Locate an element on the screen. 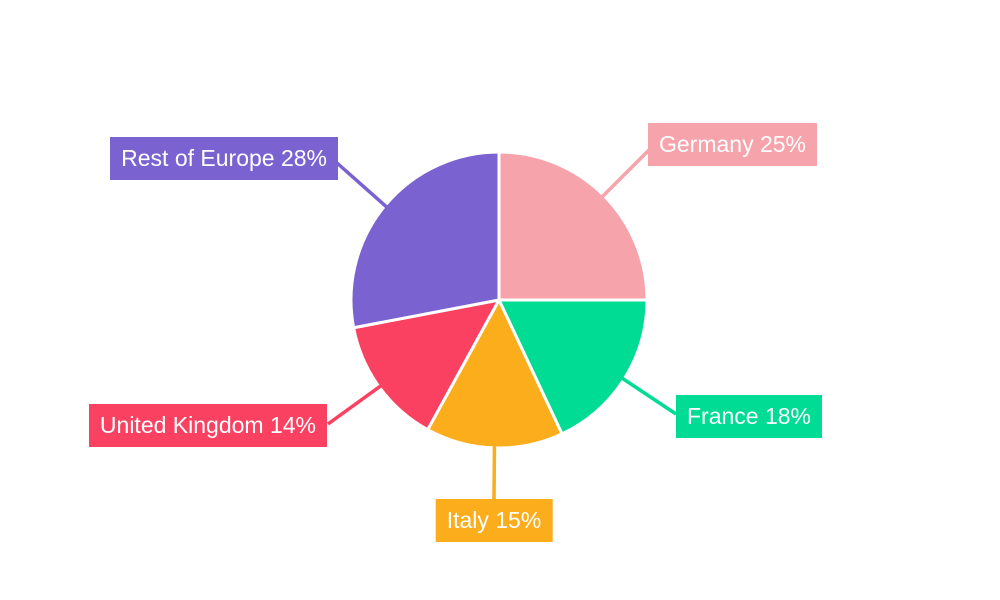 The height and width of the screenshot is (600, 1000). leader-line-france is located at coordinates (648, 396).